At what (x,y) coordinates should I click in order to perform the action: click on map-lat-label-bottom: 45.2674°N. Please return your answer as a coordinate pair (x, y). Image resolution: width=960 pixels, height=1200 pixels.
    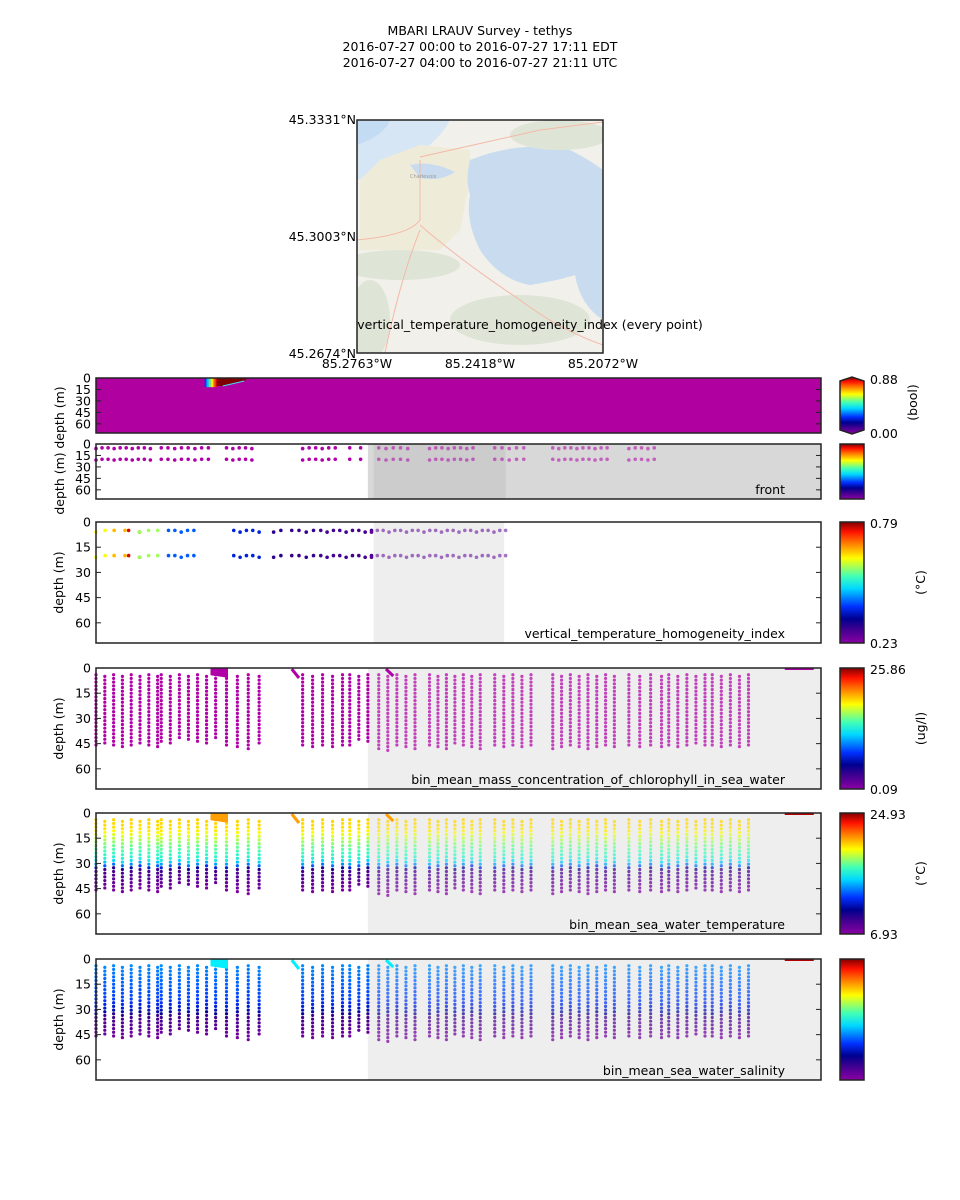
    Looking at the image, I should click on (322, 353).